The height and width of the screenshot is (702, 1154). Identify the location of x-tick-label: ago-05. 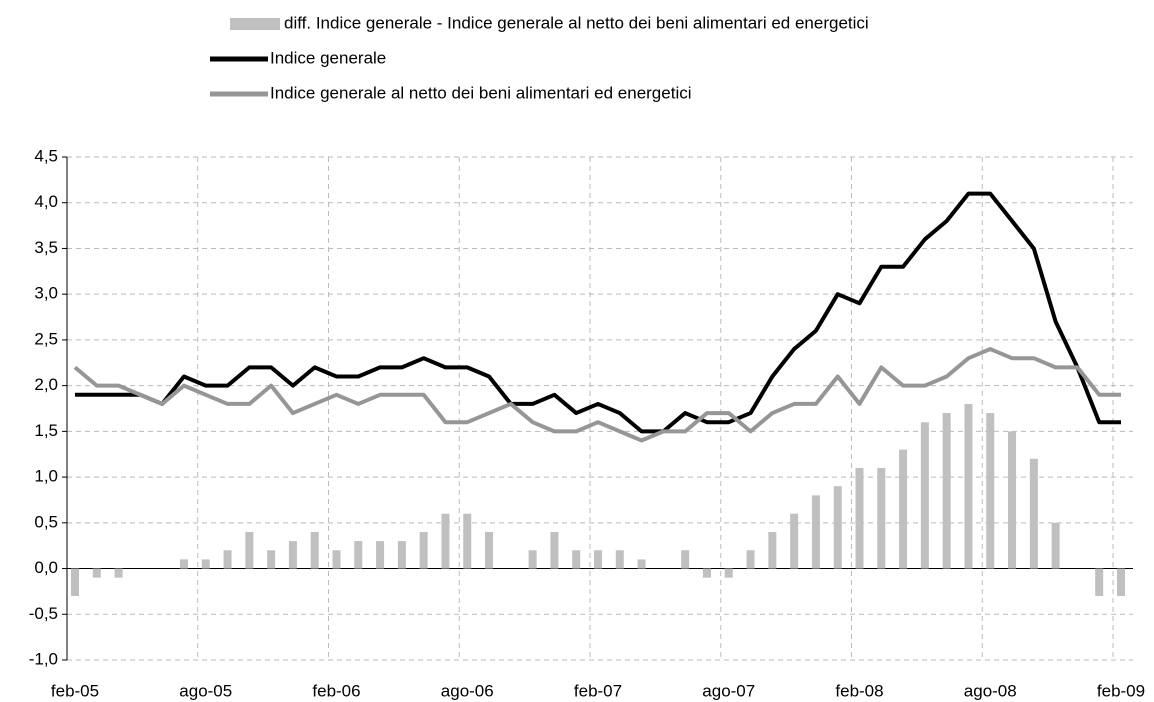
(205, 690).